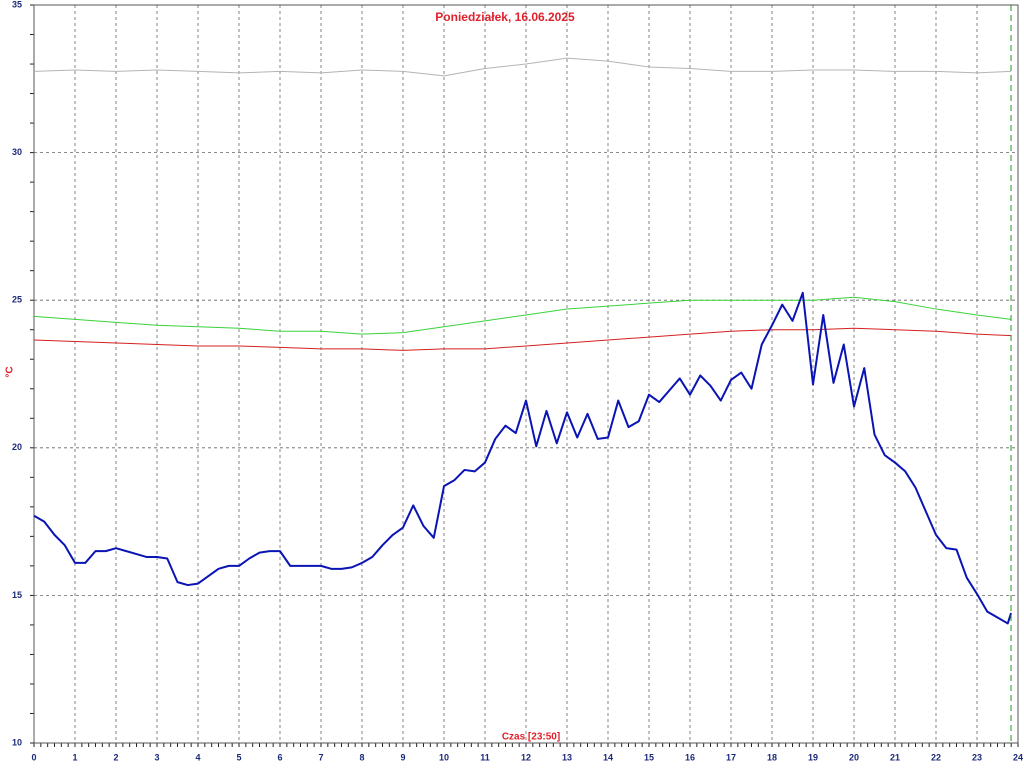 The image size is (1024, 768). Describe the element at coordinates (74, 757) in the screenshot. I see `x-tick-label: 1` at that location.